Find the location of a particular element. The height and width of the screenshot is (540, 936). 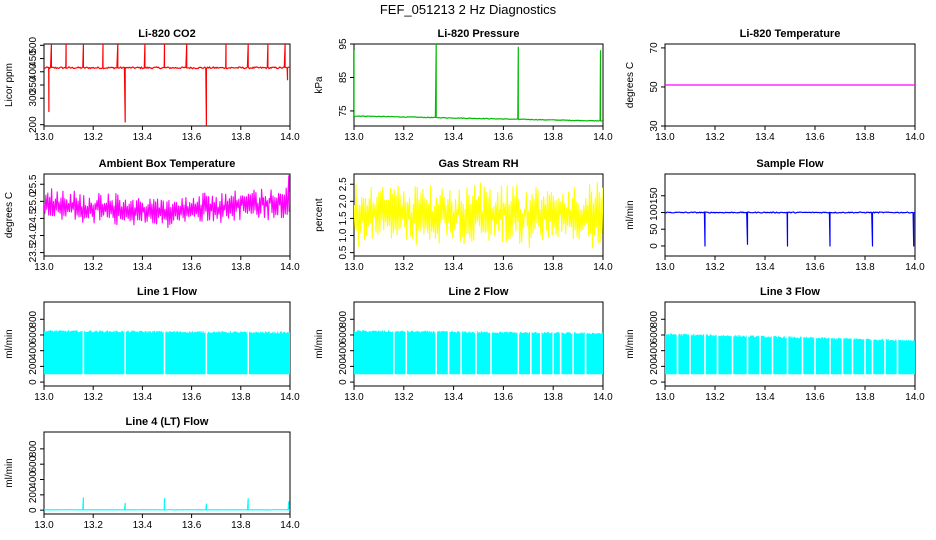

chart-title: Gas Stream RH is located at coordinates (478, 164).